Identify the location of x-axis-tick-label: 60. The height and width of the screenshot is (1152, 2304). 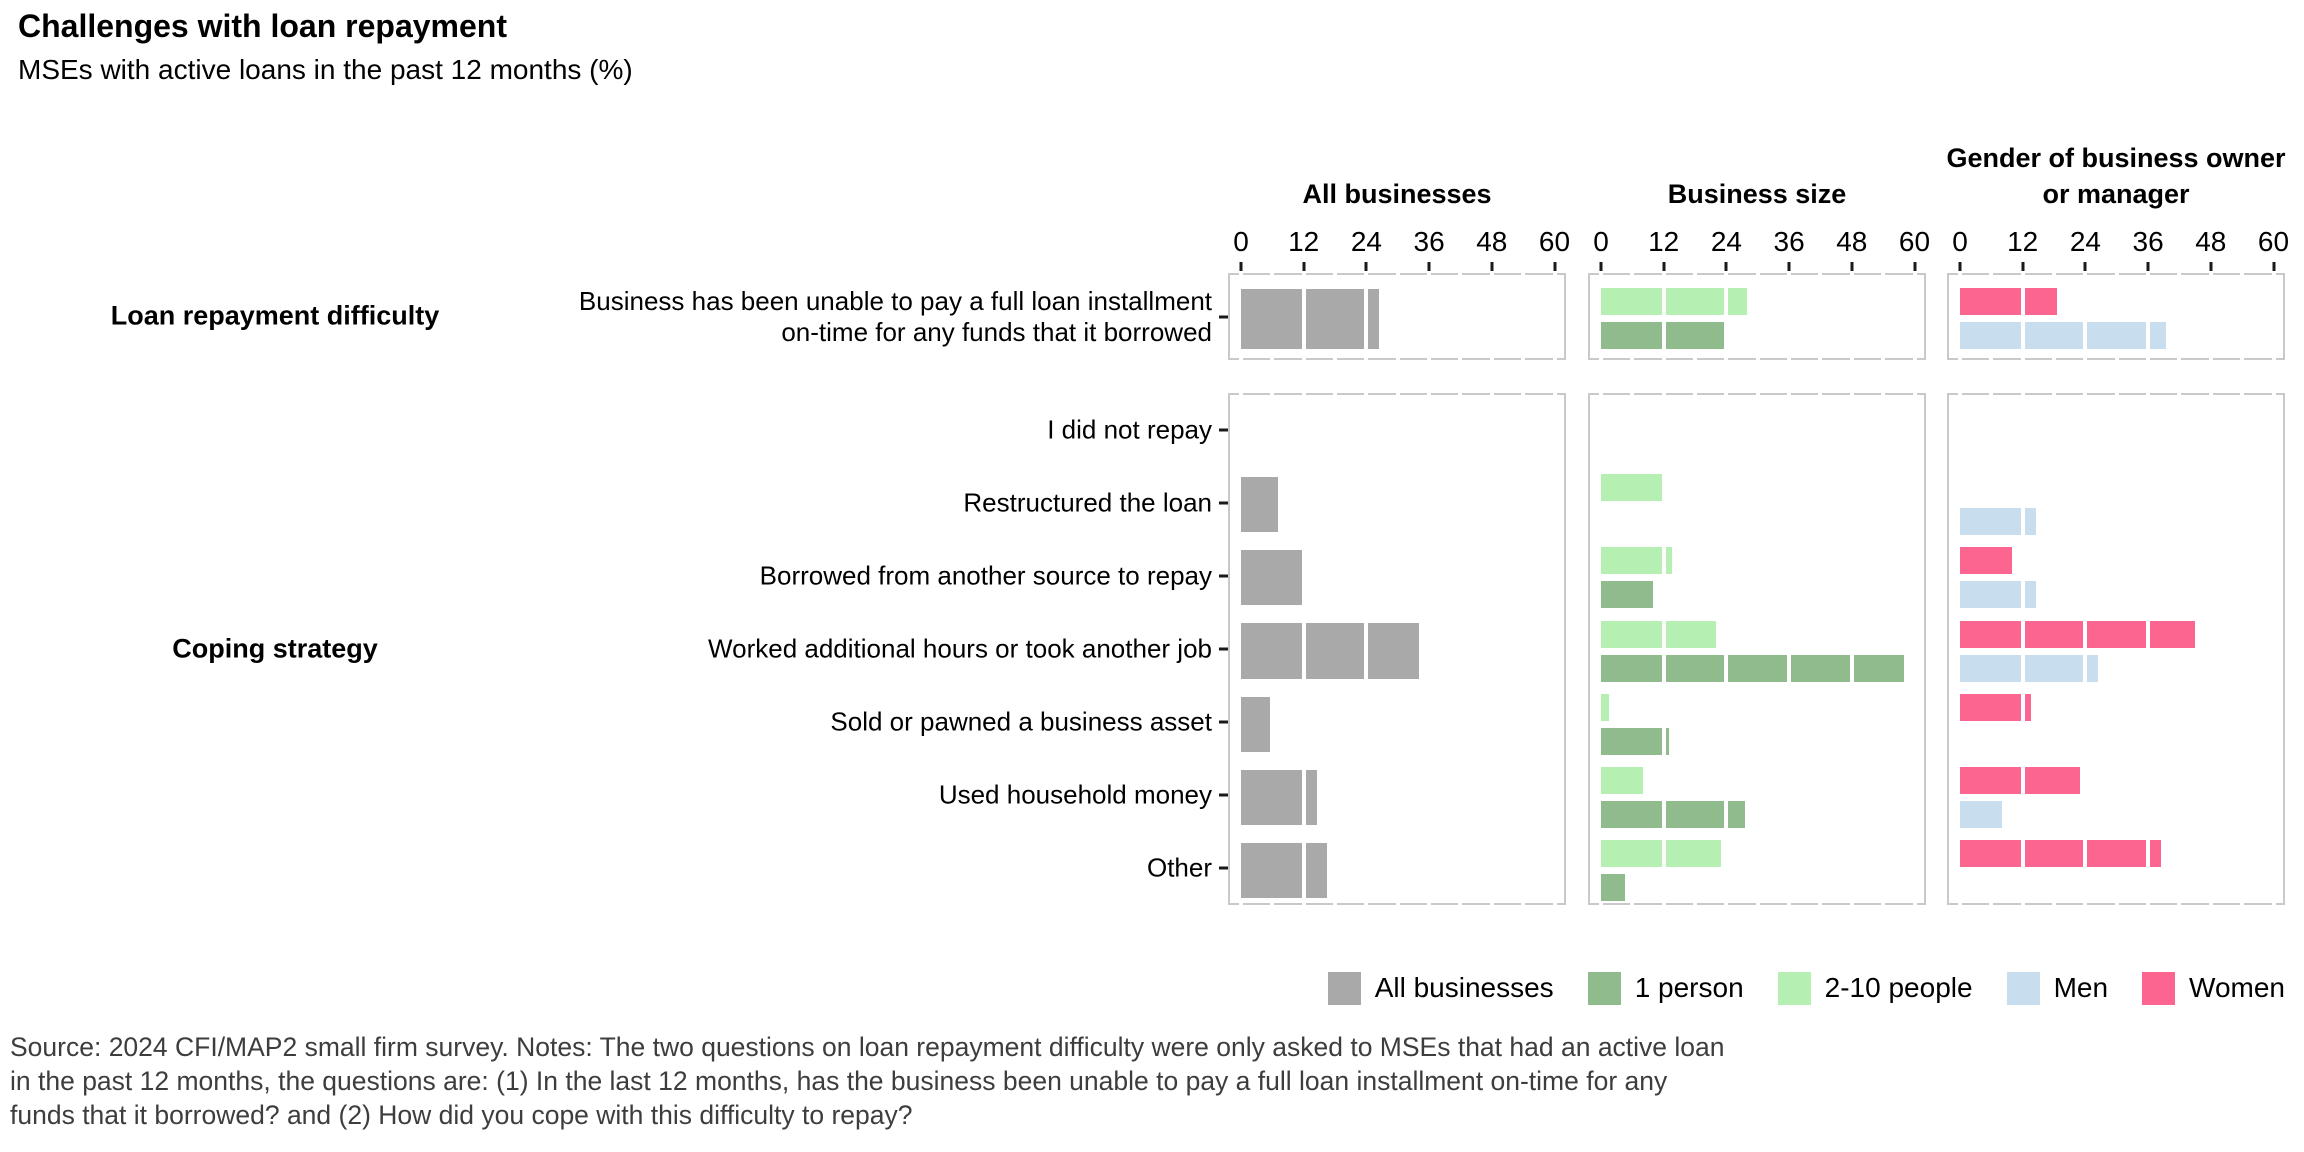
(2273, 241).